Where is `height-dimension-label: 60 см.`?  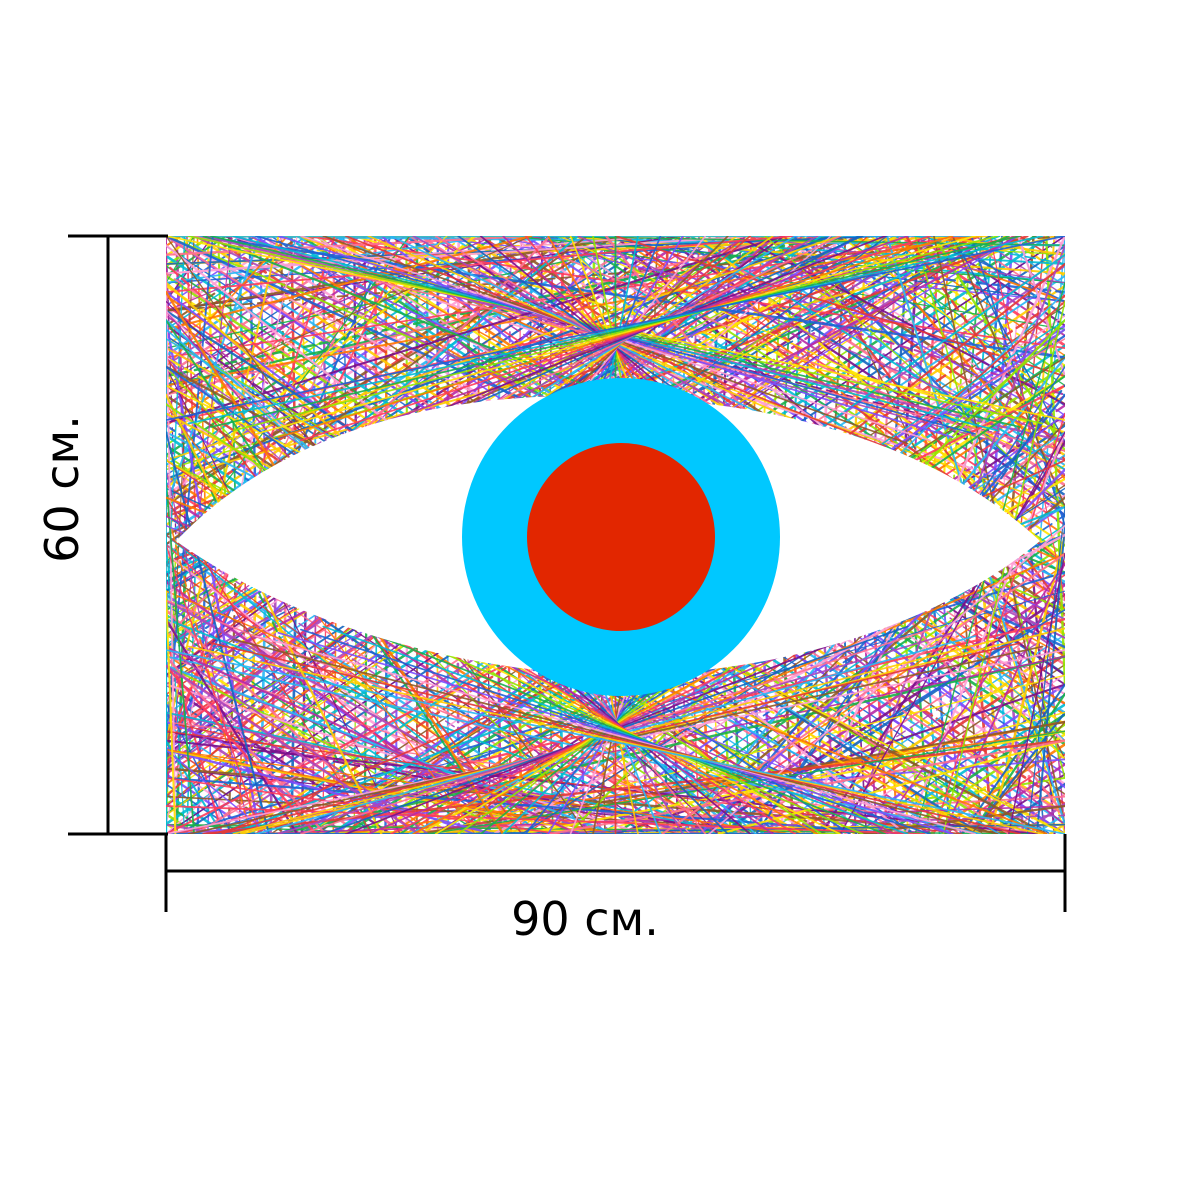
height-dimension-label: 60 см. is located at coordinates (62, 489).